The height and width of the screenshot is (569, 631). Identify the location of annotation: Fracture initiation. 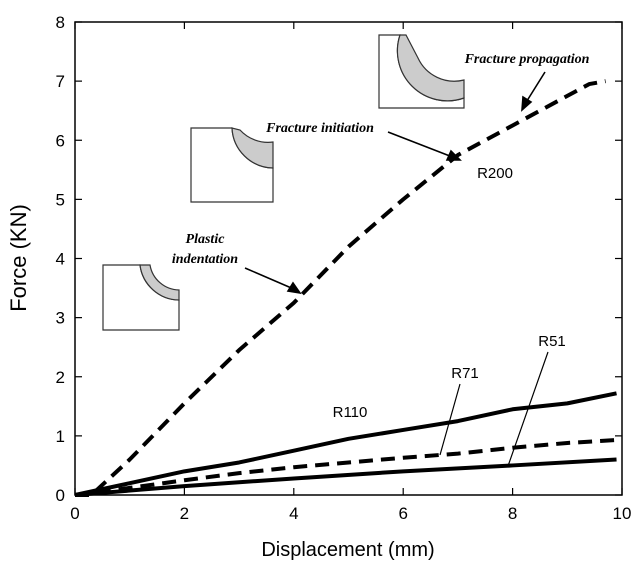
(319, 128).